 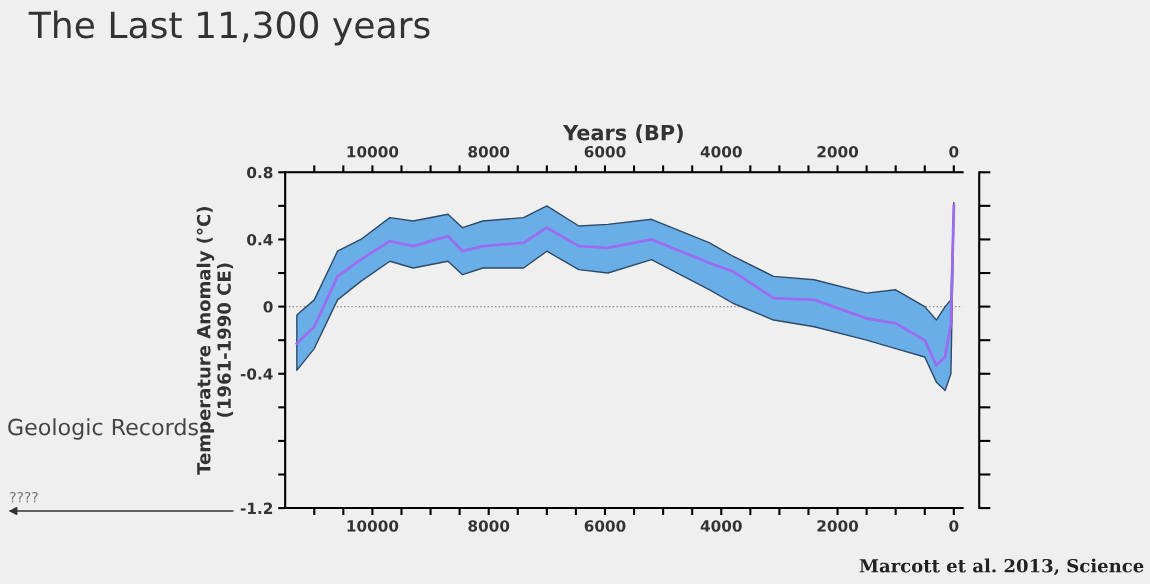 I want to click on x-tick-label: 2000, so click(x=838, y=526).